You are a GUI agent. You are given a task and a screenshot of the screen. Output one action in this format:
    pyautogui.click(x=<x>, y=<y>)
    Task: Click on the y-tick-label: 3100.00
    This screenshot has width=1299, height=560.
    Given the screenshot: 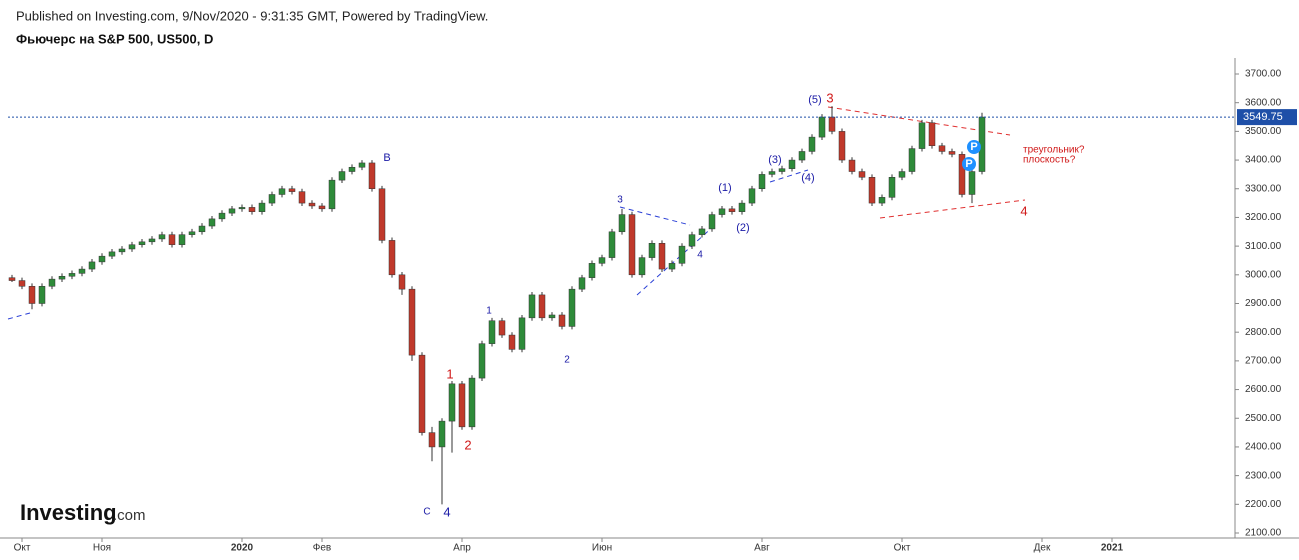 What is the action you would take?
    pyautogui.click(x=1263, y=246)
    